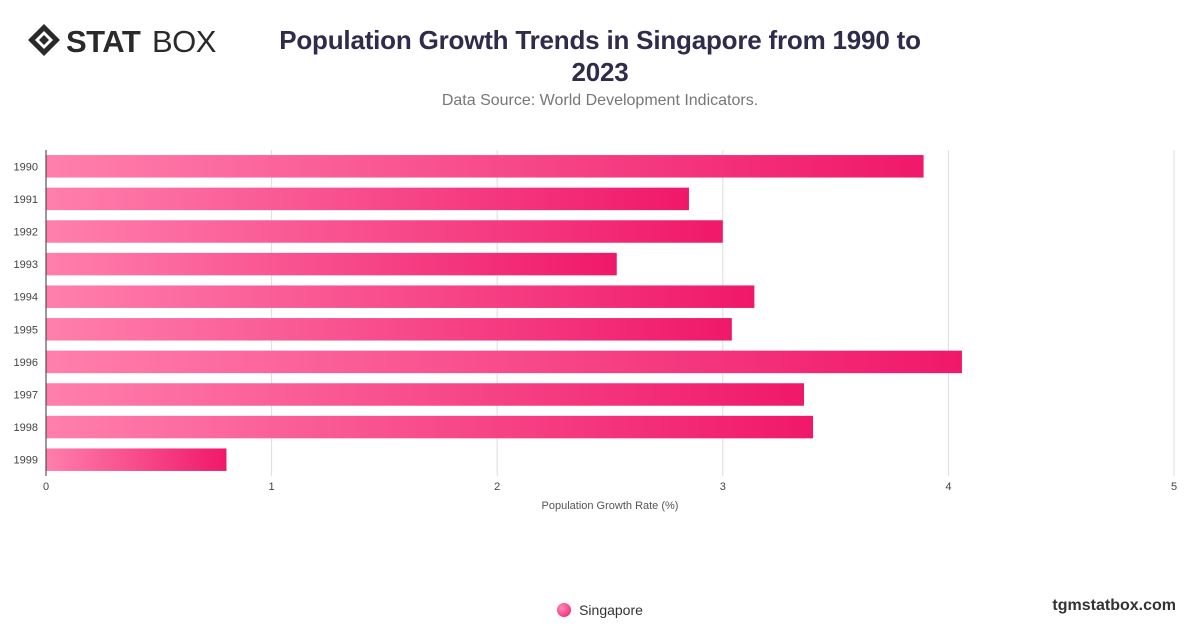 The width and height of the screenshot is (1200, 628). I want to click on y-tick-label: 1990, so click(26, 167).